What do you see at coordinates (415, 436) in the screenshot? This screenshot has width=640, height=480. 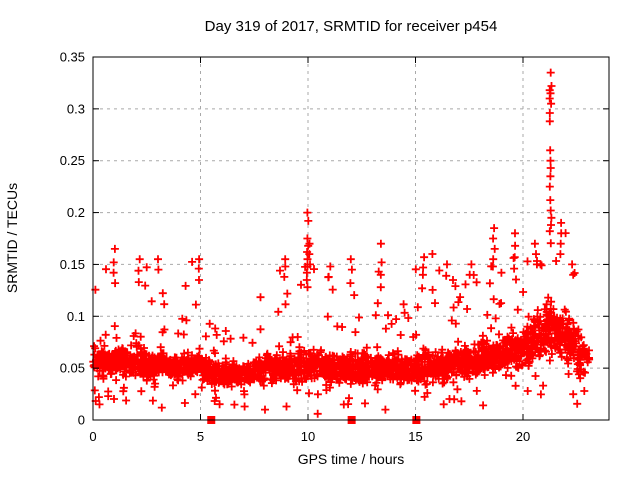 I see `x-tick-label: 15` at bounding box center [415, 436].